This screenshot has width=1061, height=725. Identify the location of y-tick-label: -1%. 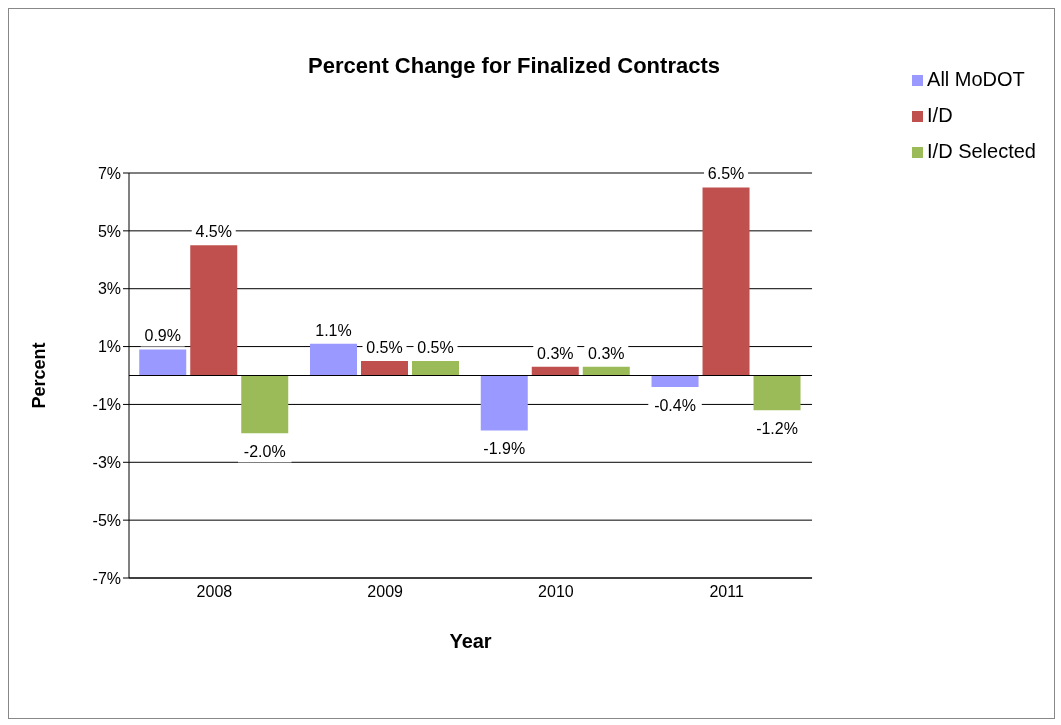
(106, 405).